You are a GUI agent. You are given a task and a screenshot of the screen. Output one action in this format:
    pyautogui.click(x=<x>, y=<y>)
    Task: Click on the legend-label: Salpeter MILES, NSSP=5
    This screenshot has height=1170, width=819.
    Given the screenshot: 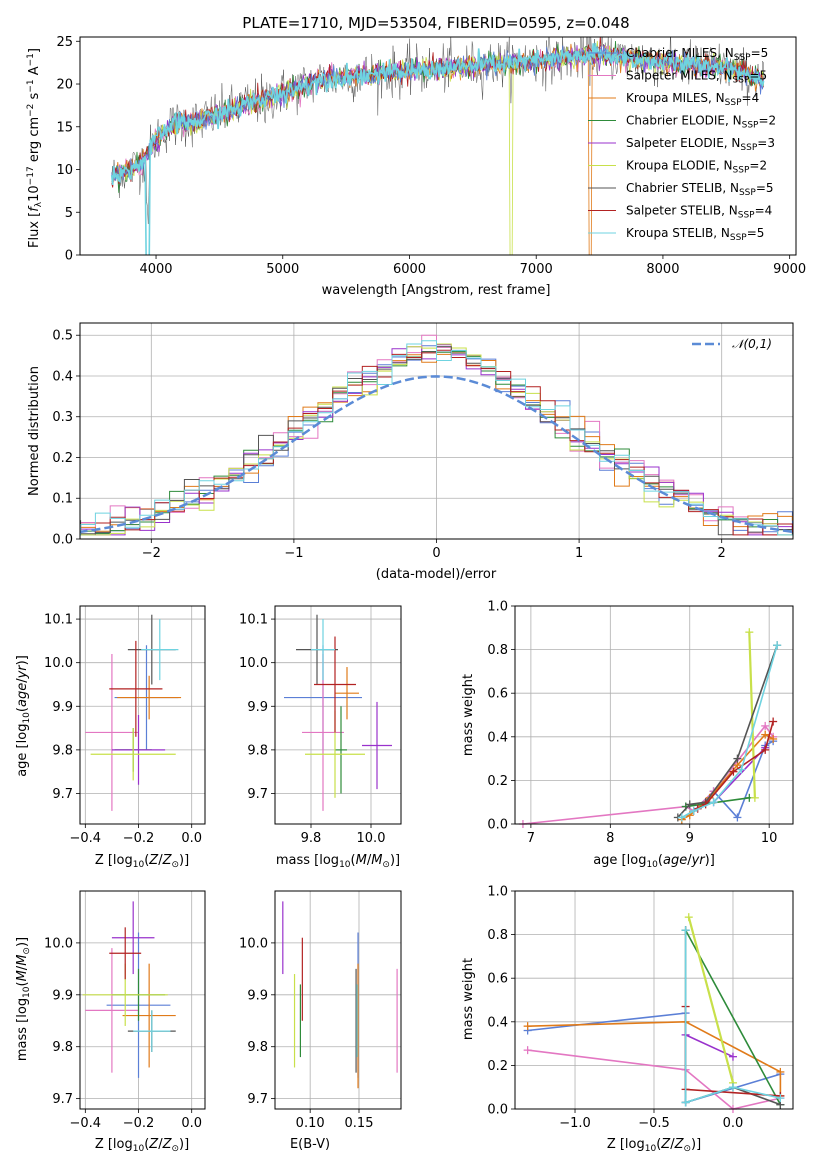 What is the action you would take?
    pyautogui.click(x=696, y=77)
    